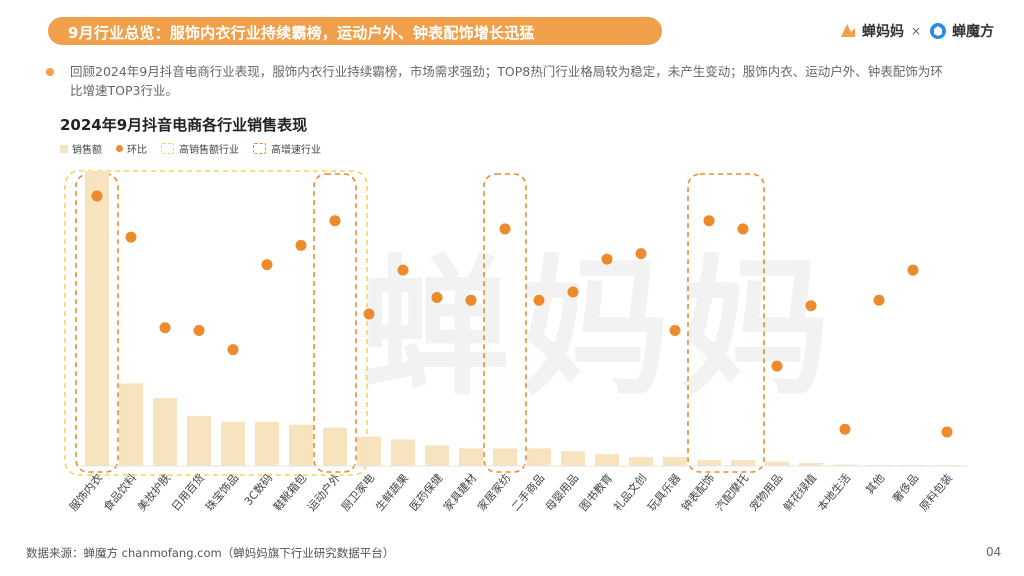 This screenshot has width=1024, height=576. Describe the element at coordinates (799, 492) in the screenshot. I see `category-label-cat-21: 鲜花绿植` at that location.